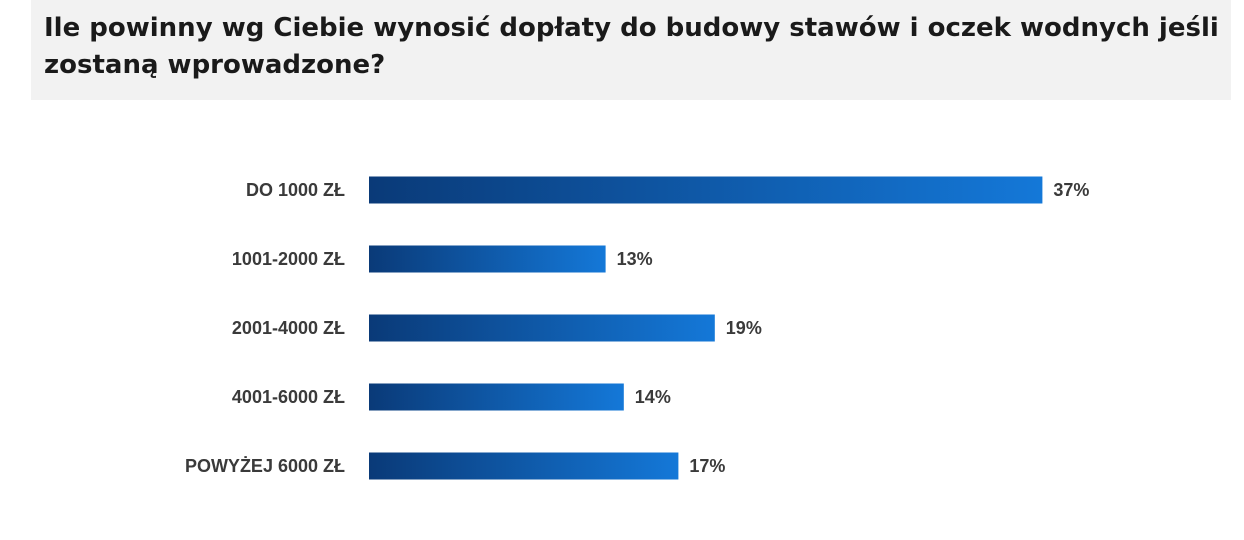  I want to click on value-label: 17%, so click(707, 466).